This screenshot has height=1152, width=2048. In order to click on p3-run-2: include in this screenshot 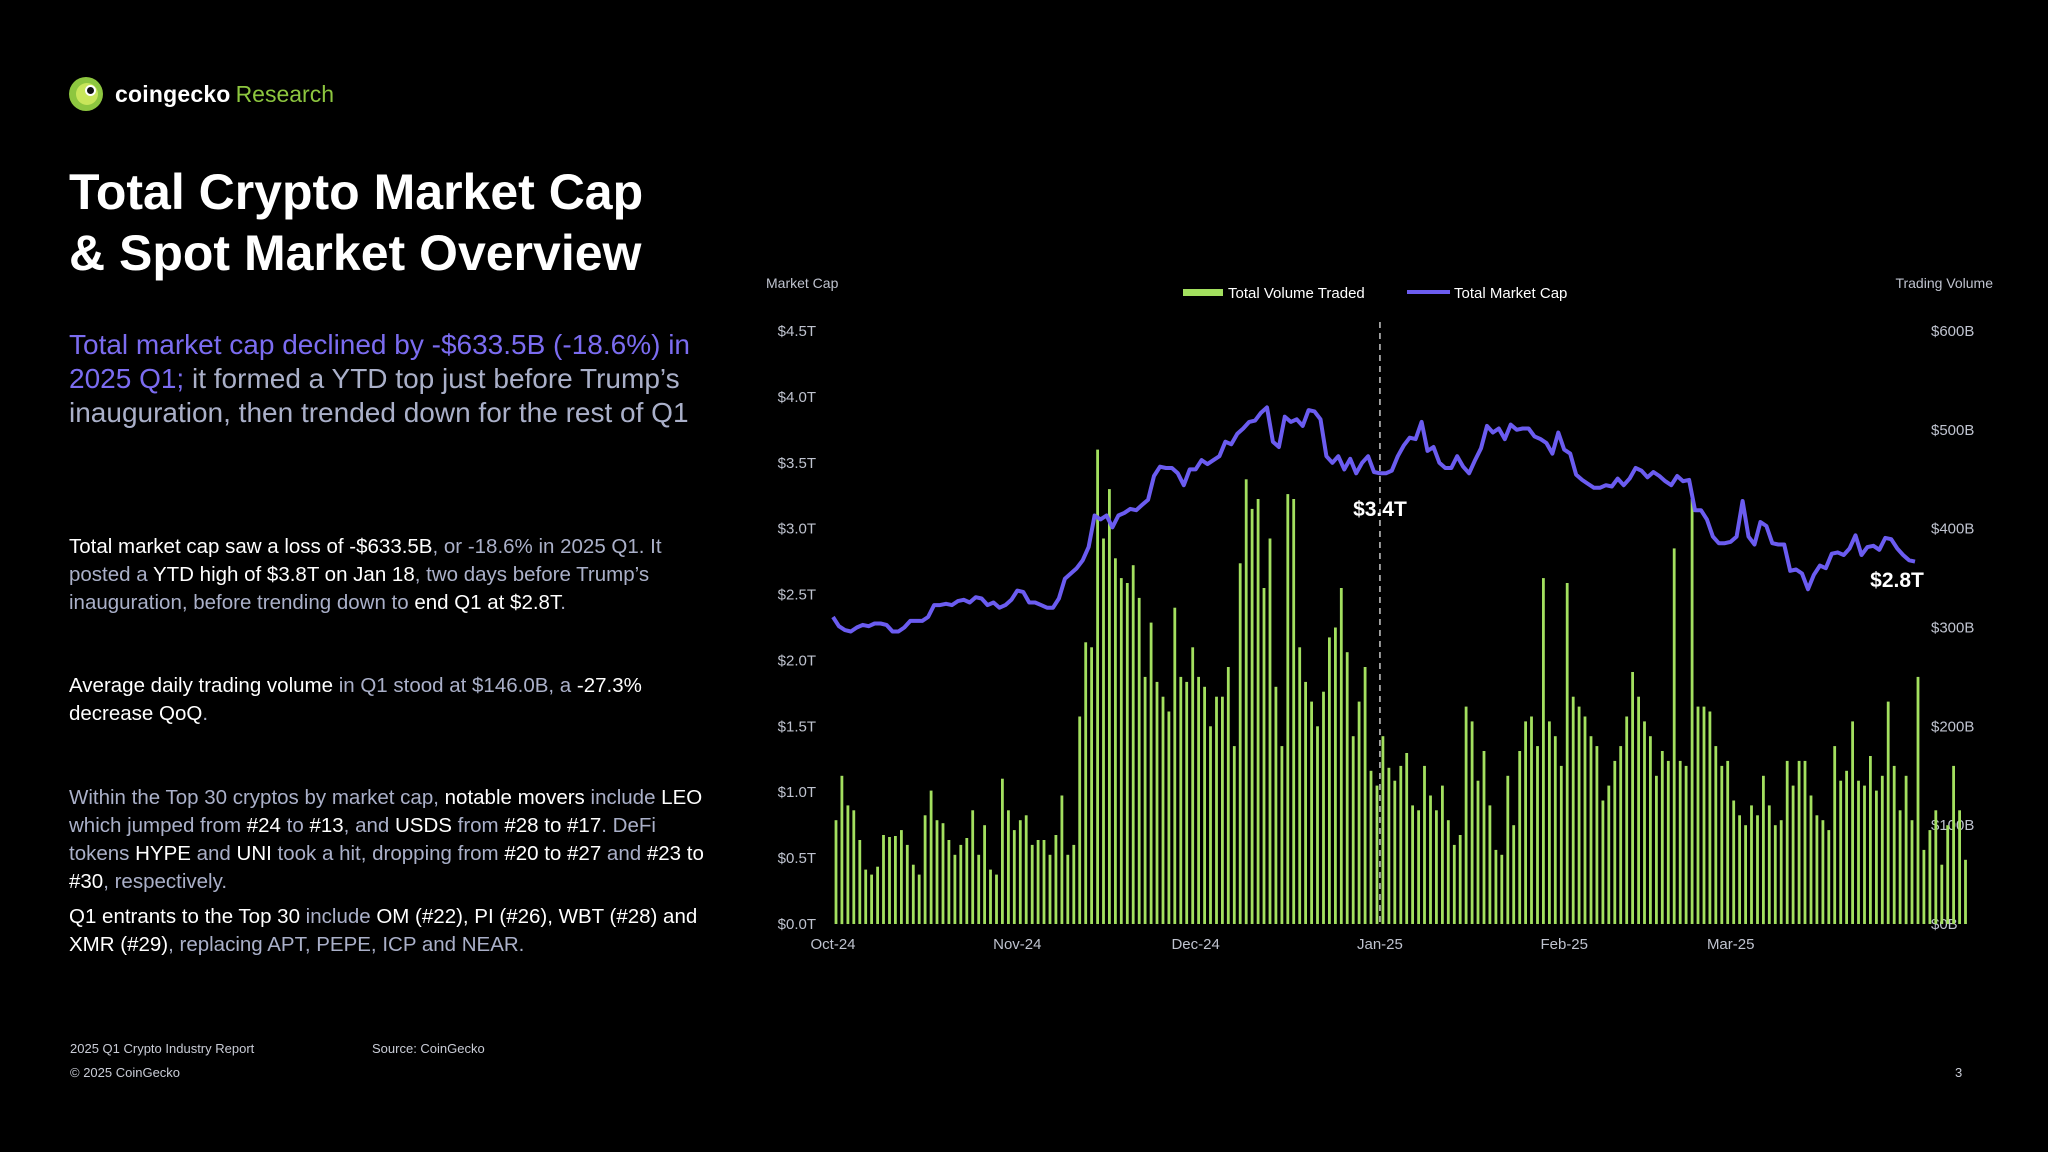, I will do `click(623, 797)`.